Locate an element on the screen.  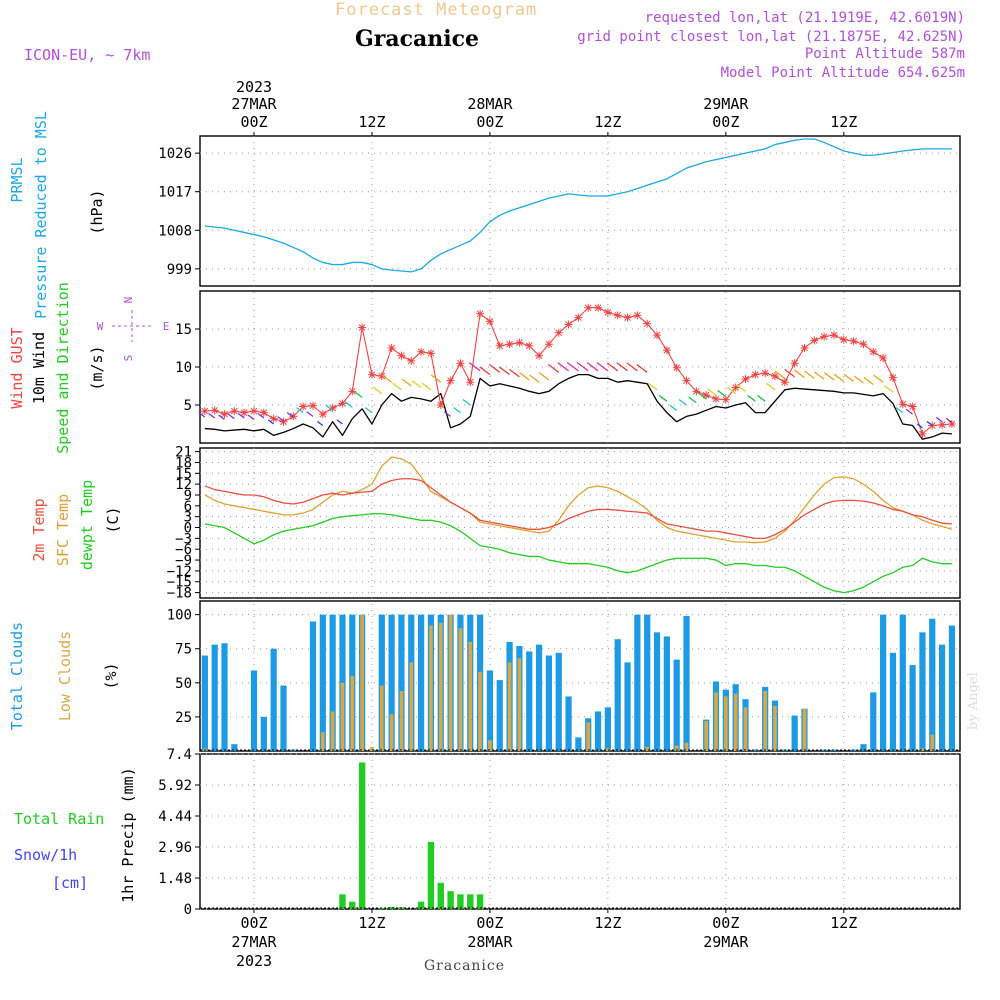
temp-ytick-label: 12 is located at coordinates (183, 485).